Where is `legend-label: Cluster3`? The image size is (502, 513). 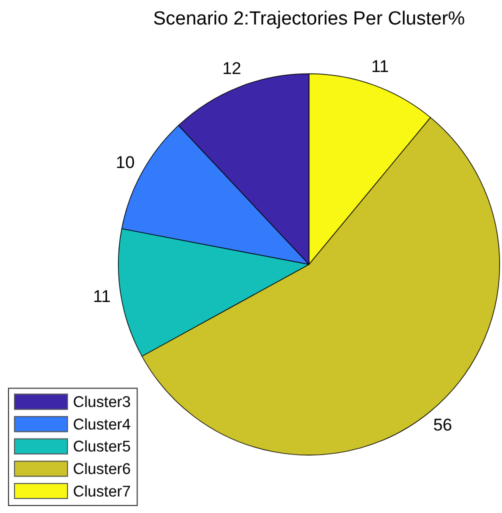 legend-label: Cluster3 is located at coordinates (102, 403).